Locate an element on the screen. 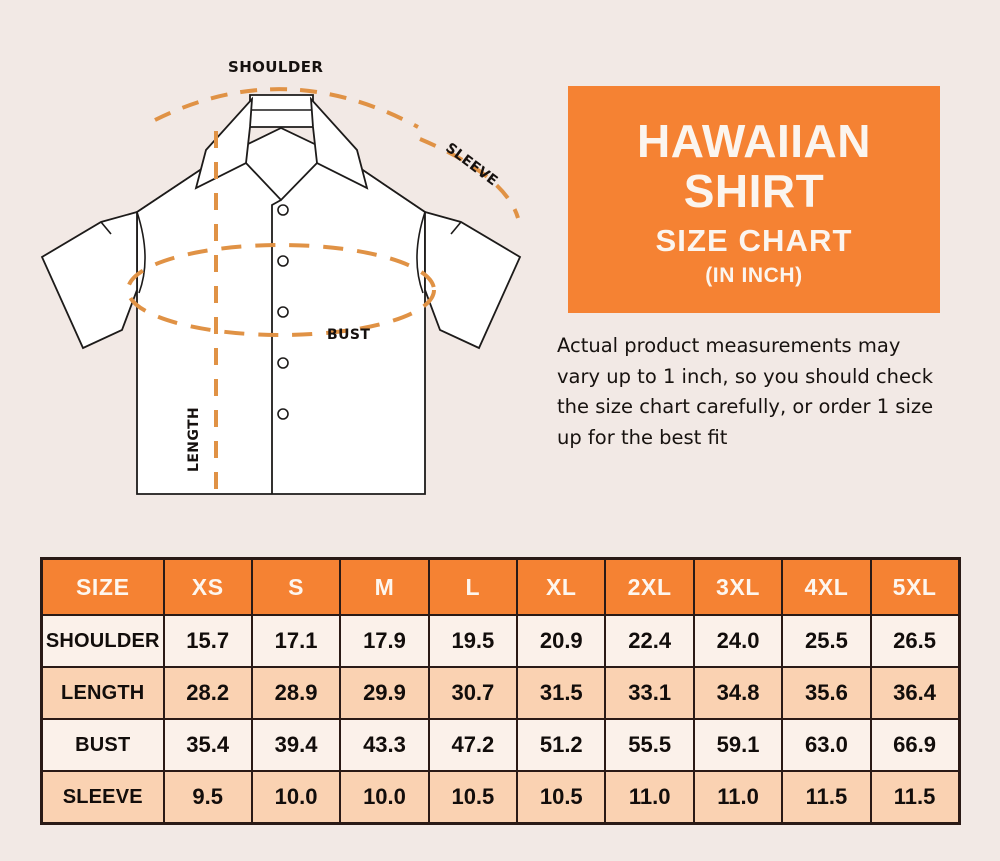 The image size is (1000, 861). column-header-m: M is located at coordinates (384, 586).